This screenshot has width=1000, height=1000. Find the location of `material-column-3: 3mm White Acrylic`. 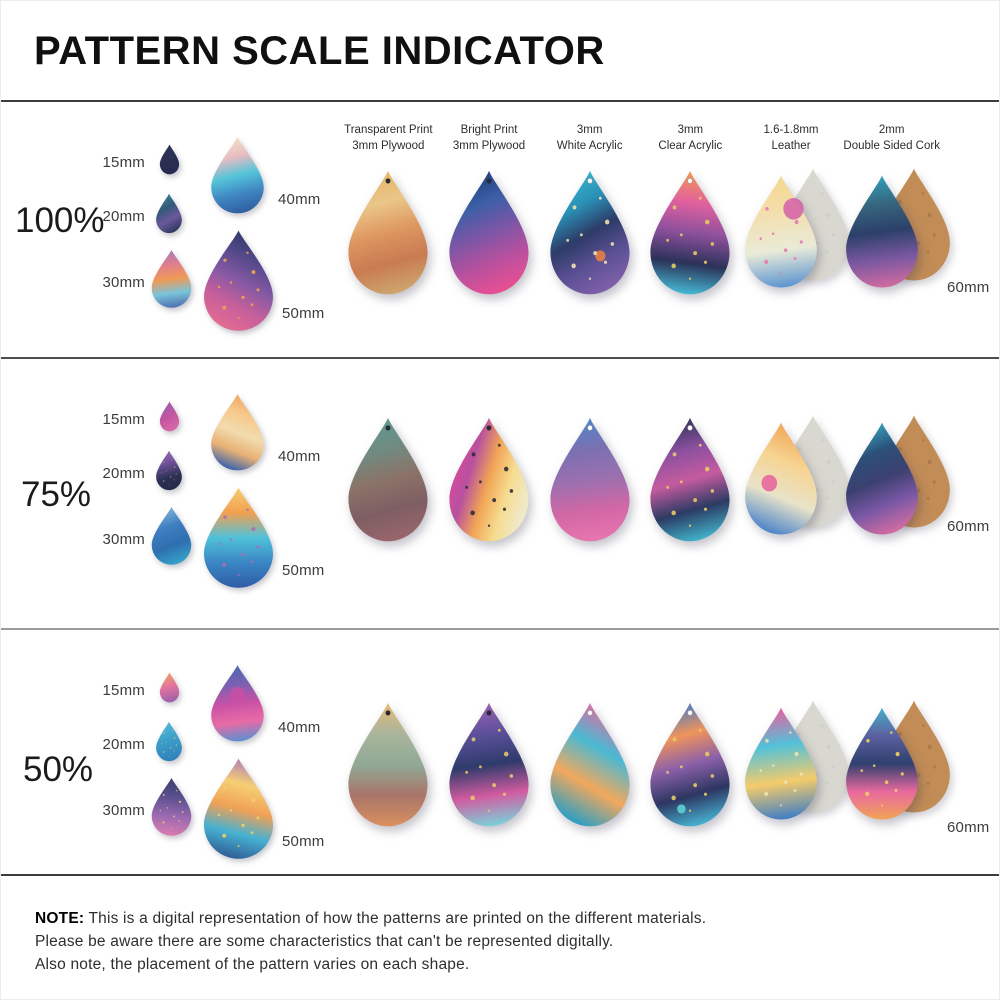

material-column-3: 3mm White Acrylic is located at coordinates (589, 229).